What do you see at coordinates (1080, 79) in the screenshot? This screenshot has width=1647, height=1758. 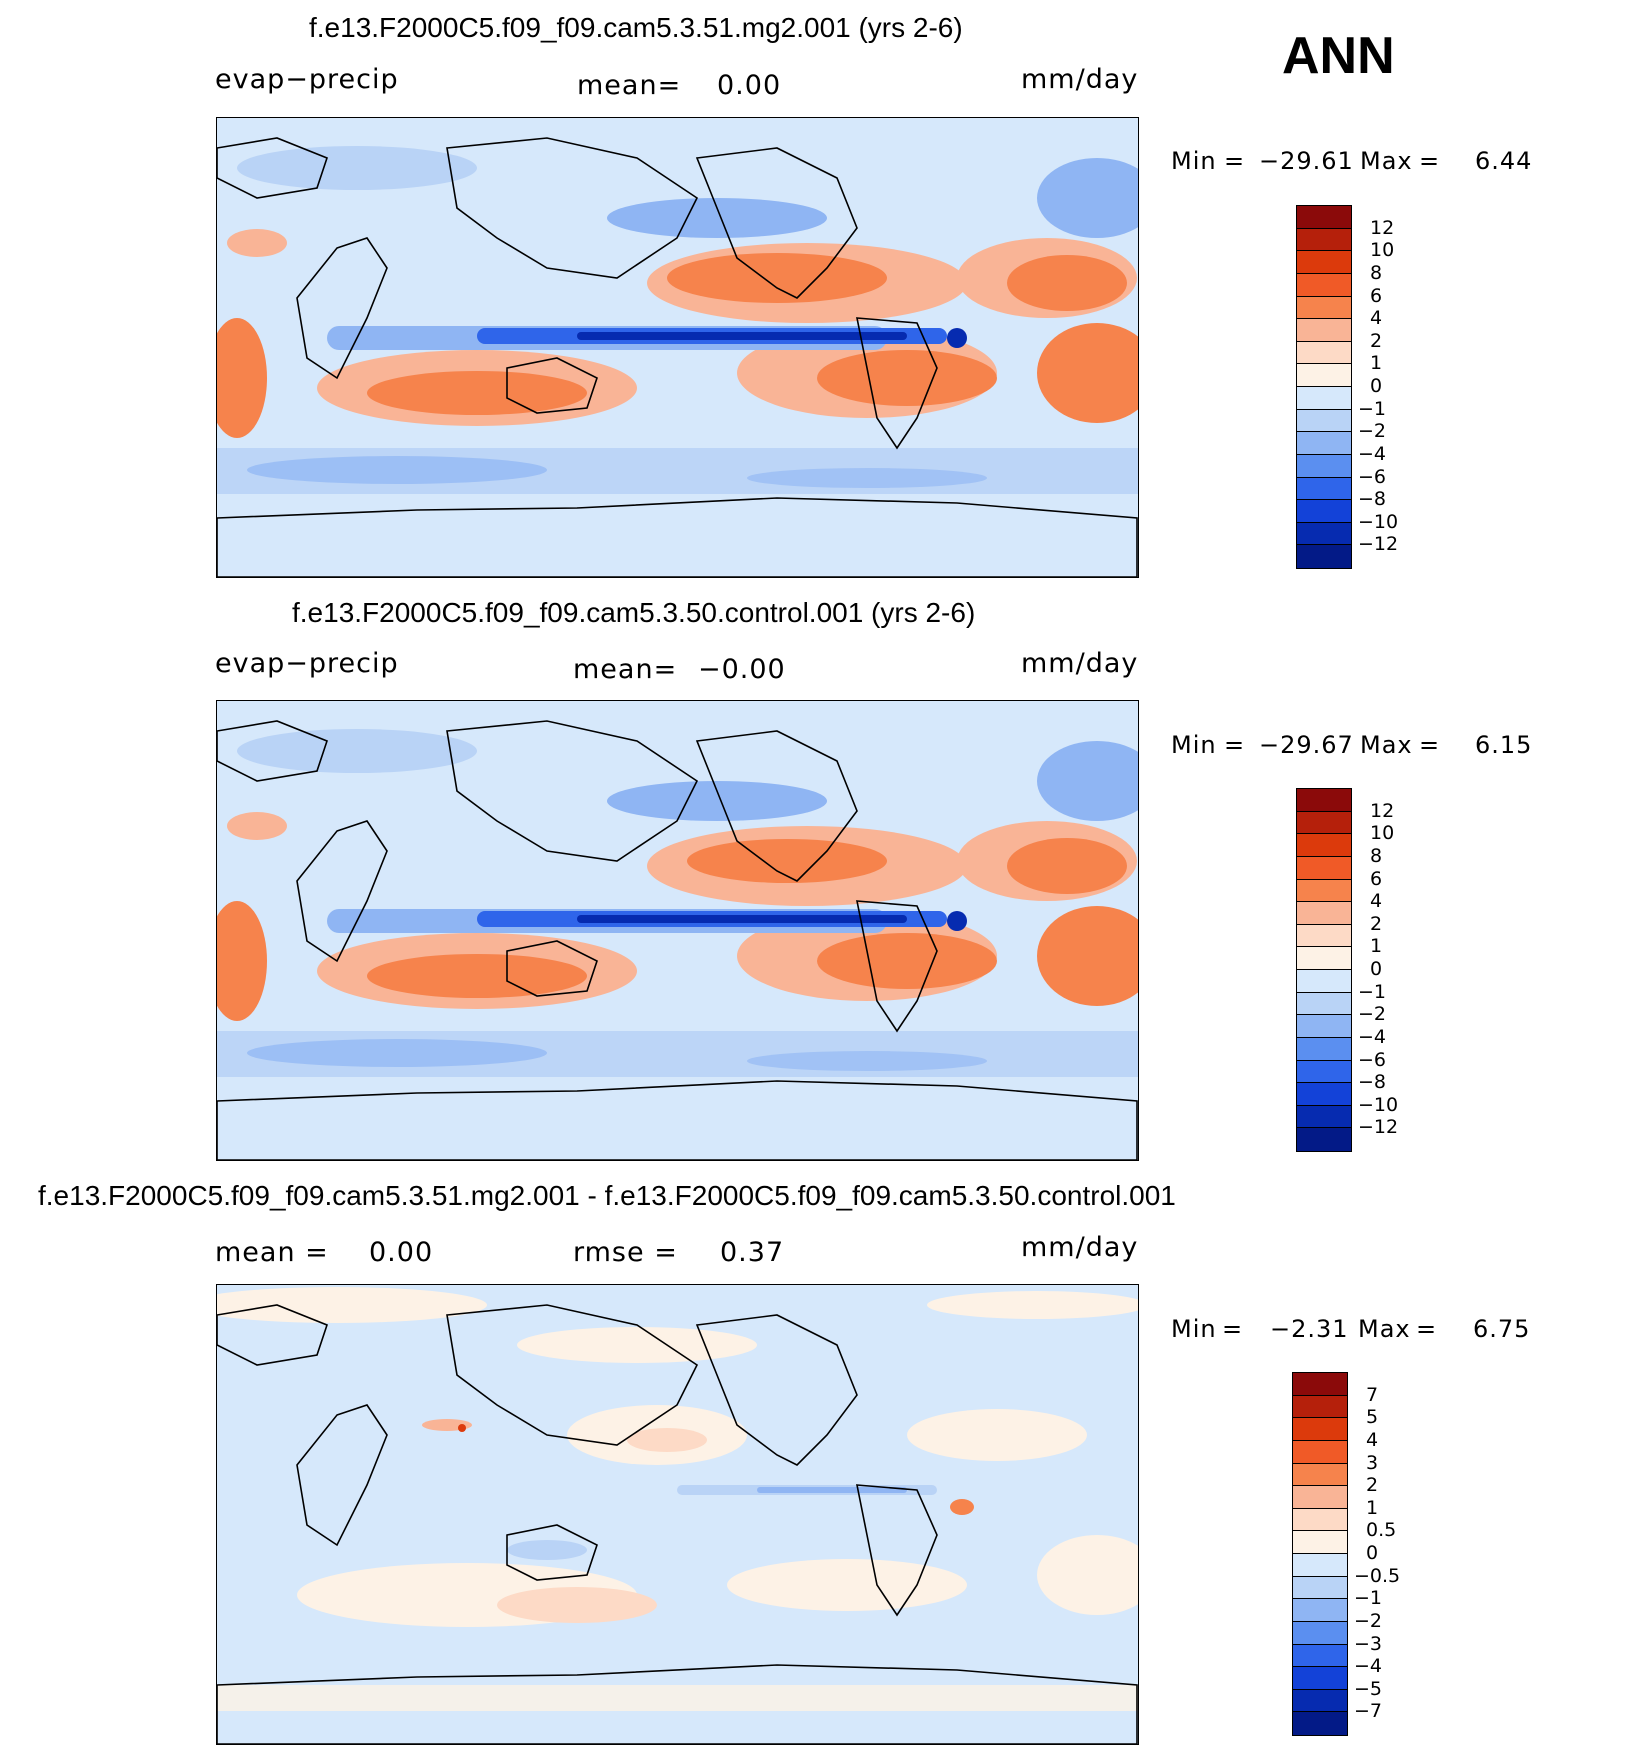 I see `panel-1-units: mm/day` at bounding box center [1080, 79].